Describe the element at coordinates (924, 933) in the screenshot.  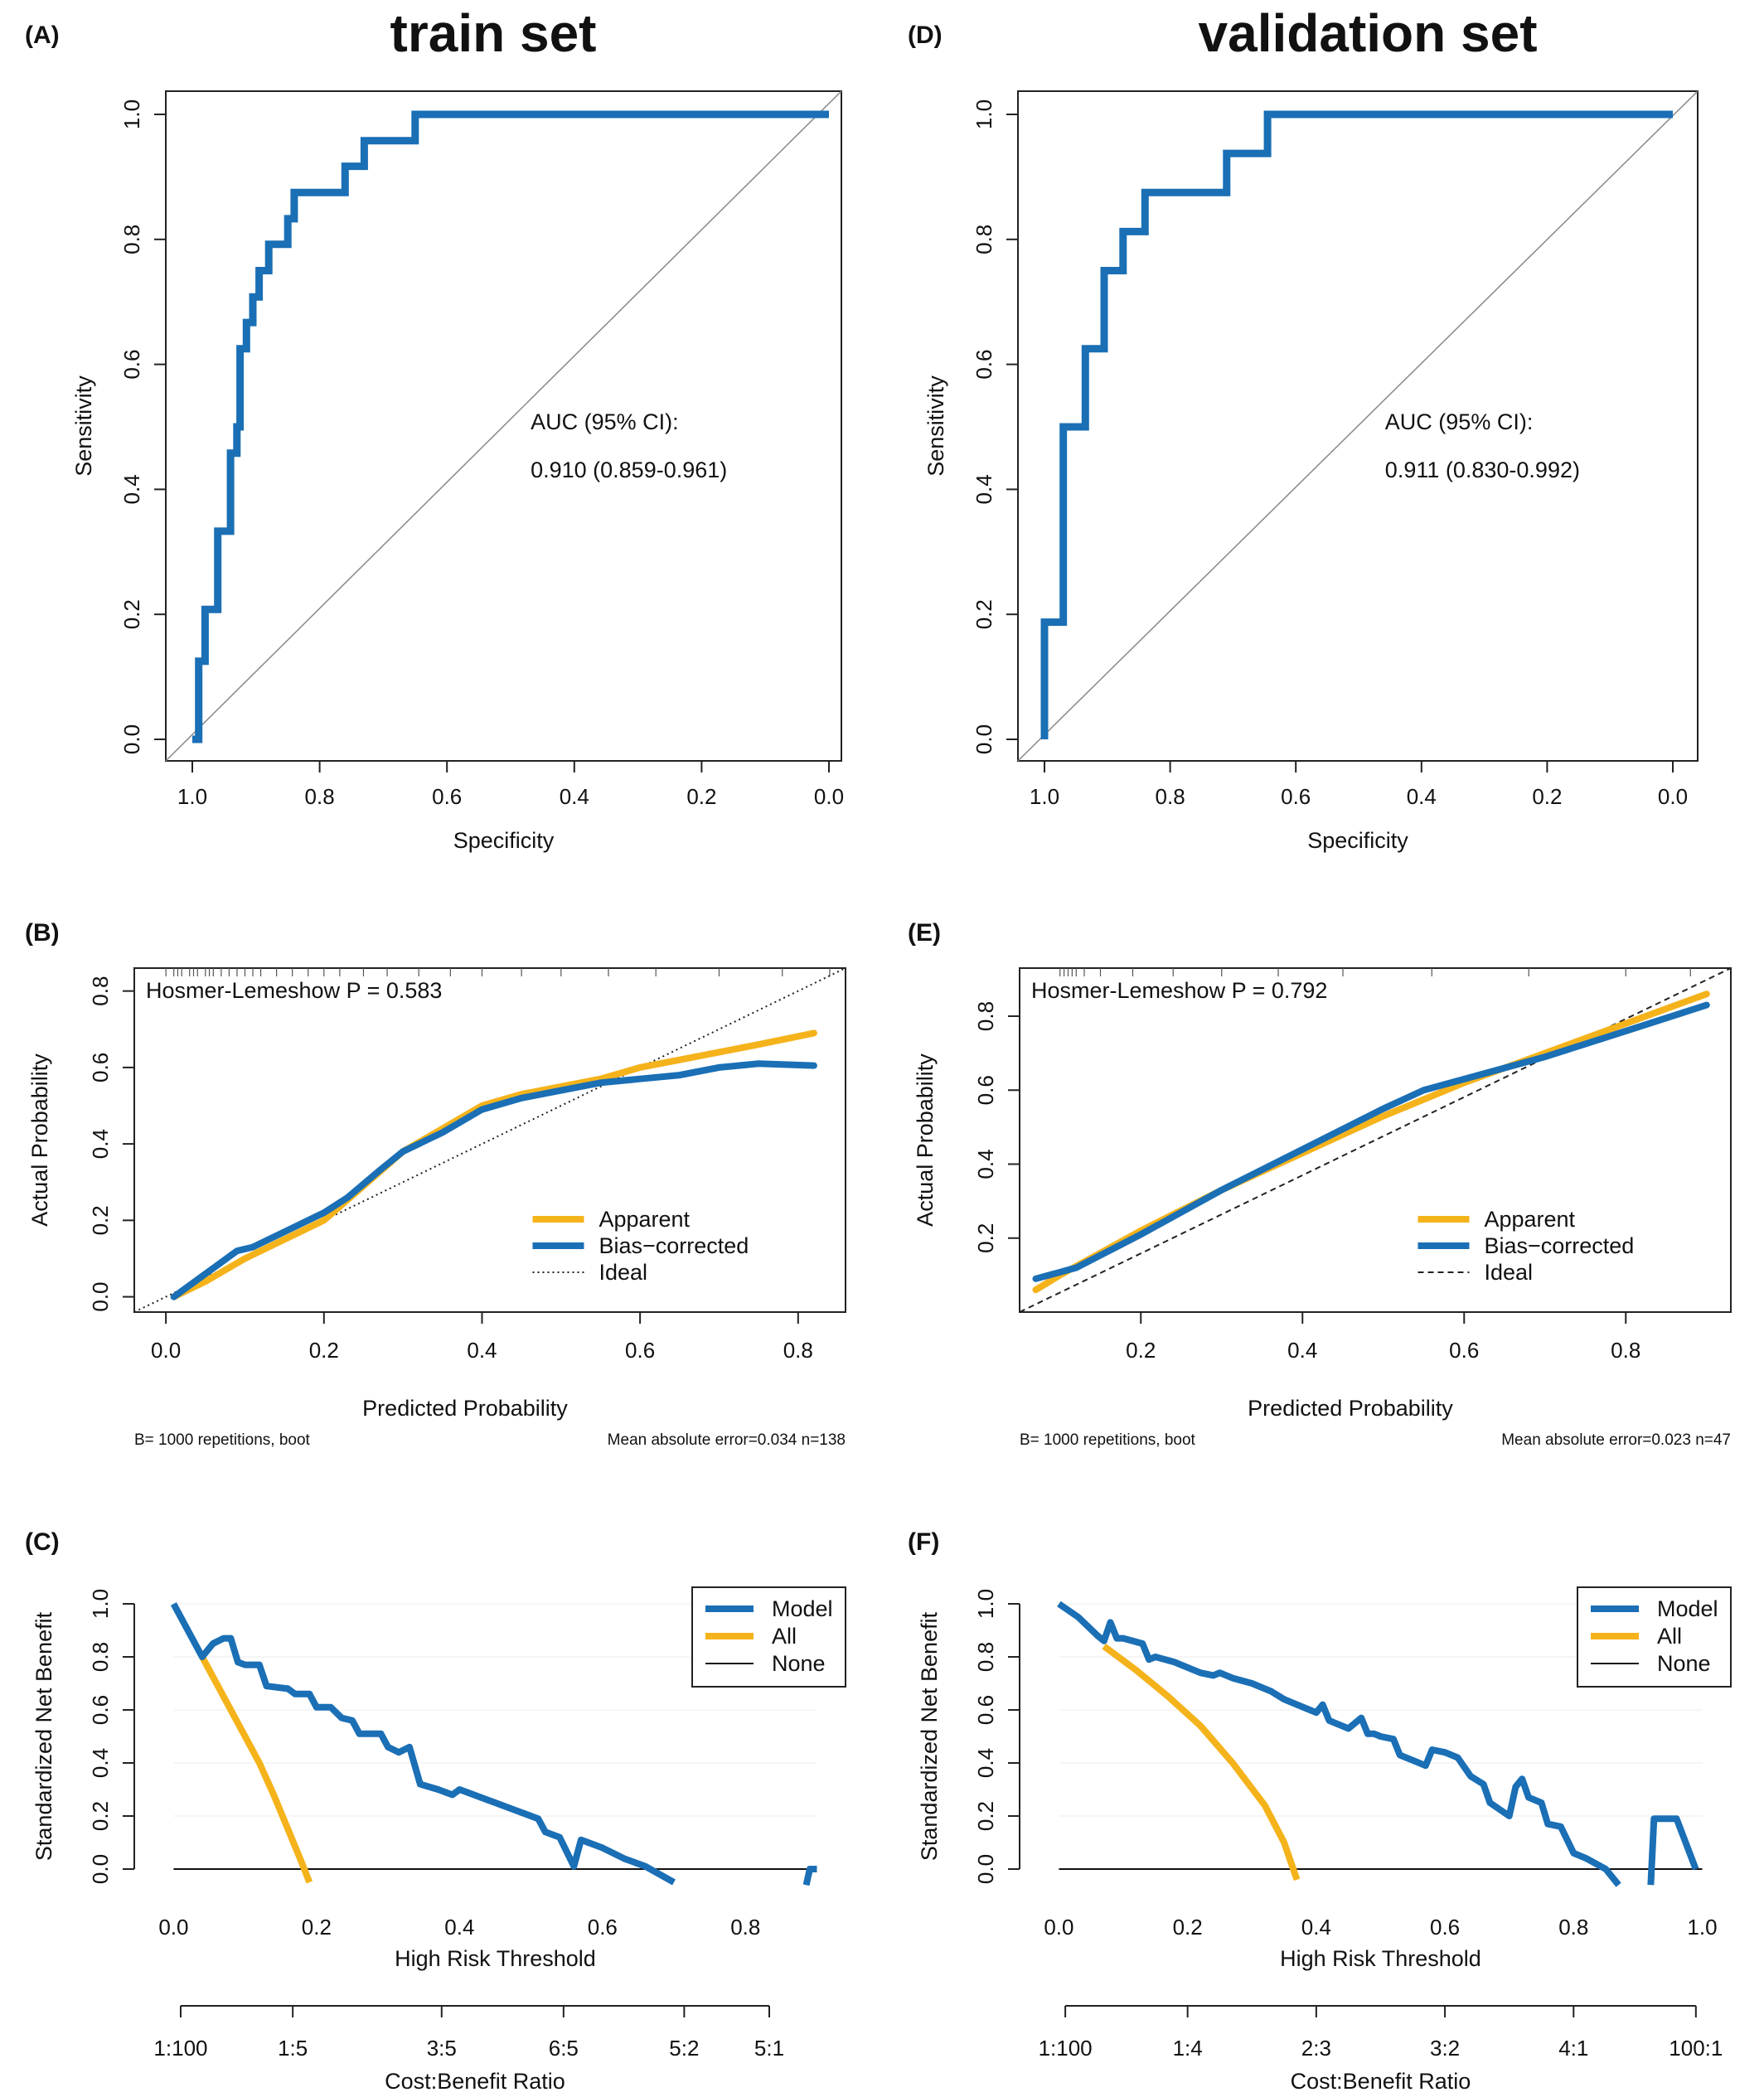
I see `panel-letter-e: (E)` at that location.